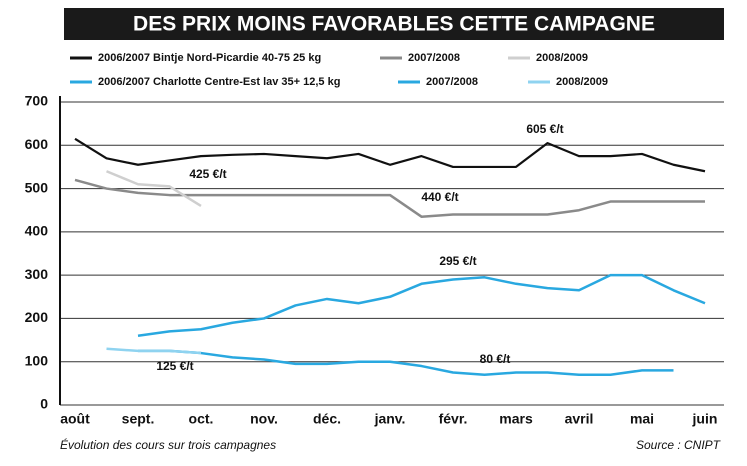 The width and height of the screenshot is (747, 466). Describe the element at coordinates (37, 144) in the screenshot. I see `y-tick-label: 600` at that location.